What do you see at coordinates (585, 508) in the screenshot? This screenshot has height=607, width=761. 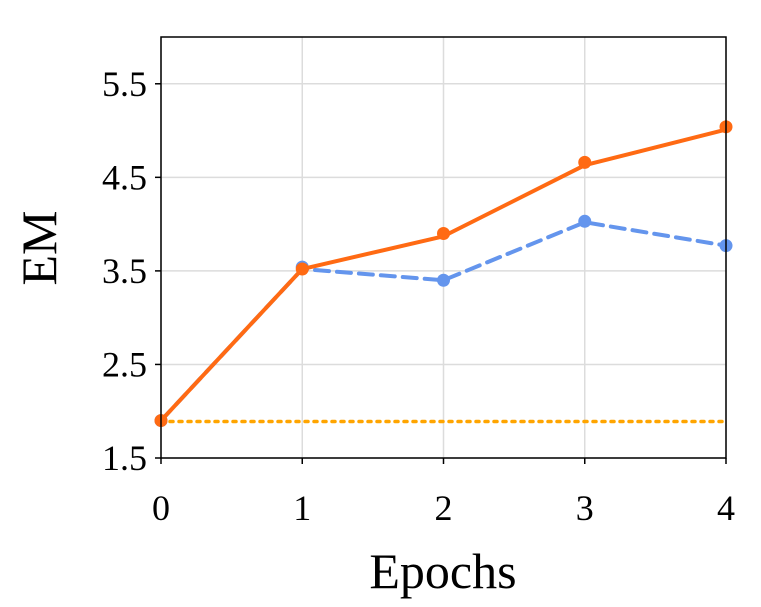 I see `x-tick-label: 3` at bounding box center [585, 508].